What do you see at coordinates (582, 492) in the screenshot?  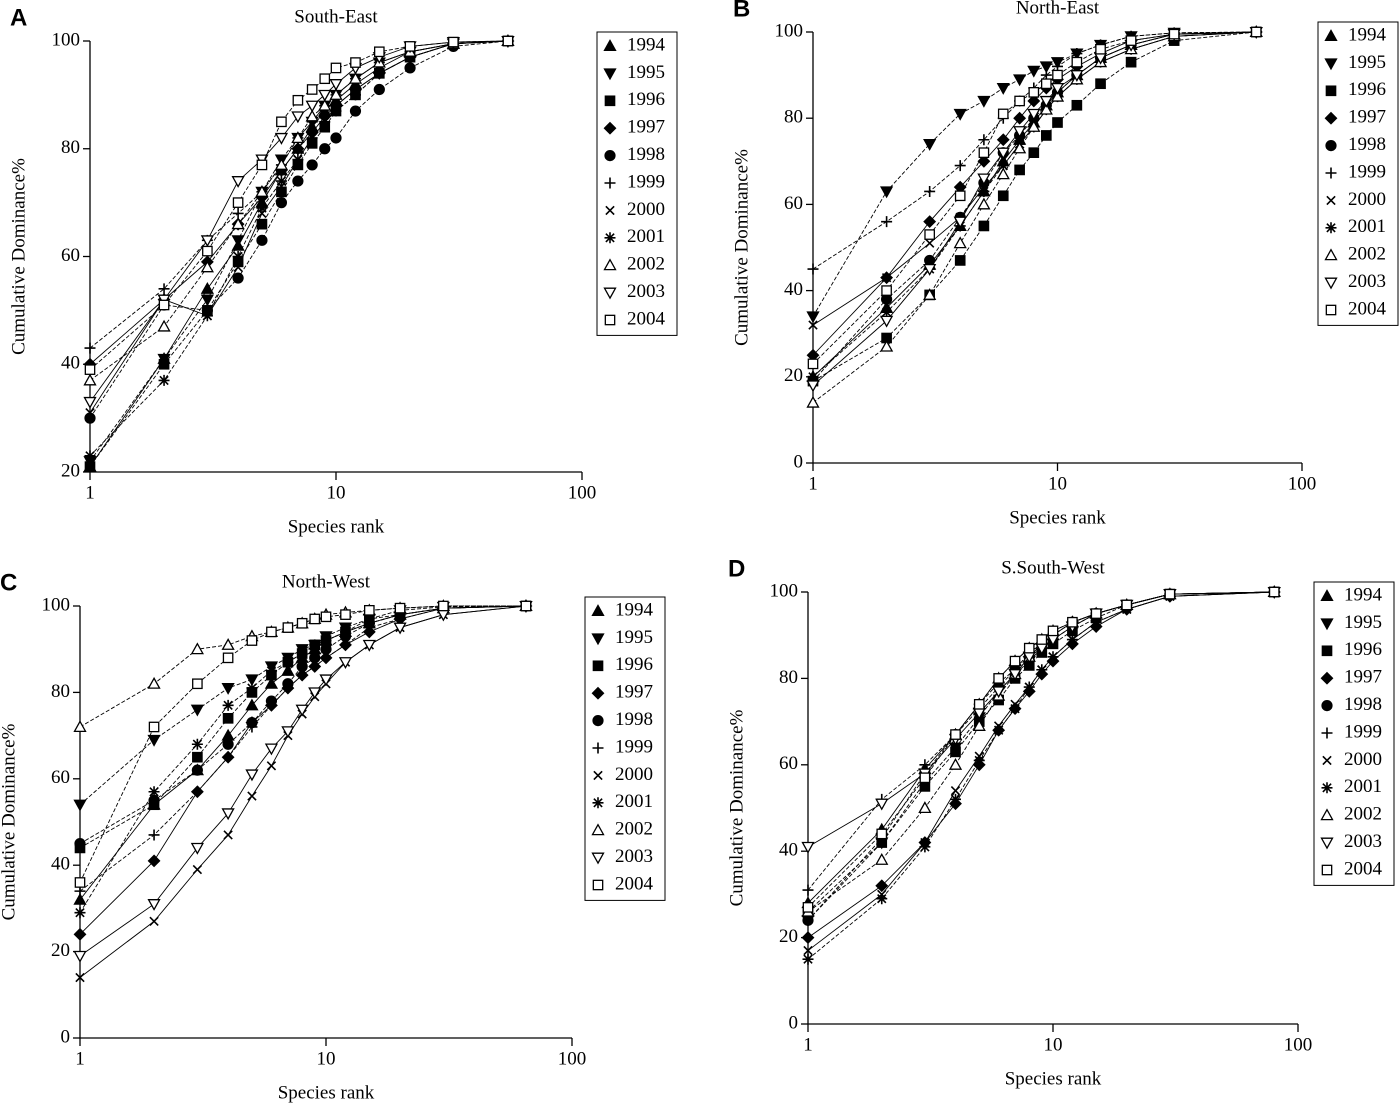 I see `x-tick-label: 100` at bounding box center [582, 492].